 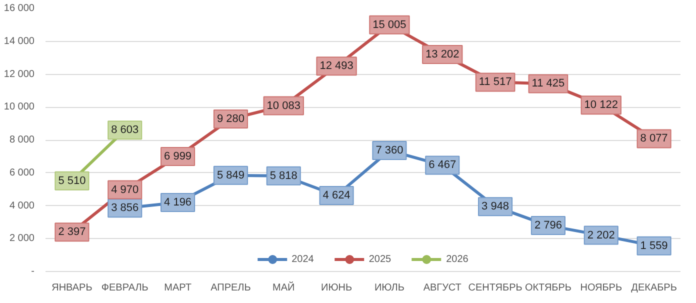 What do you see at coordinates (22, 172) in the screenshot?
I see `y-tick-label: 6 000` at bounding box center [22, 172].